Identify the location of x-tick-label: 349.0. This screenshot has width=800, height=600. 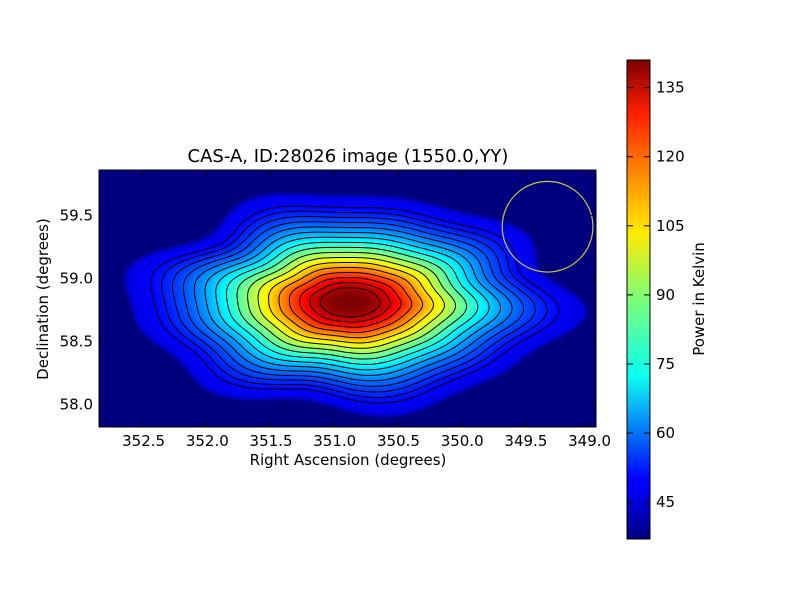
(589, 441).